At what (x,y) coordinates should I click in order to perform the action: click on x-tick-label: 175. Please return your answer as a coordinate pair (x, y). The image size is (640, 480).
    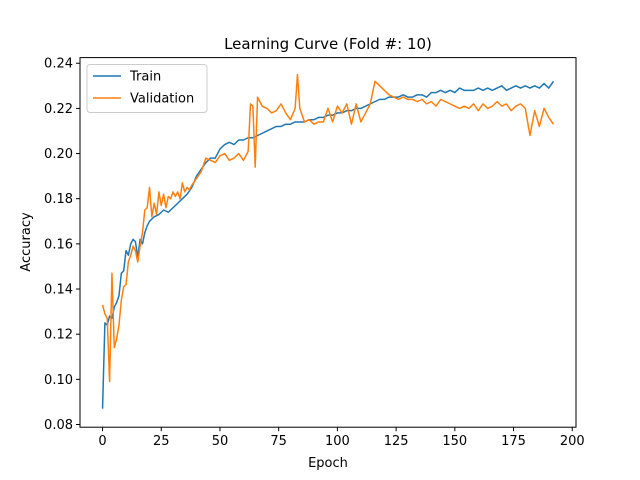
    Looking at the image, I should click on (513, 441).